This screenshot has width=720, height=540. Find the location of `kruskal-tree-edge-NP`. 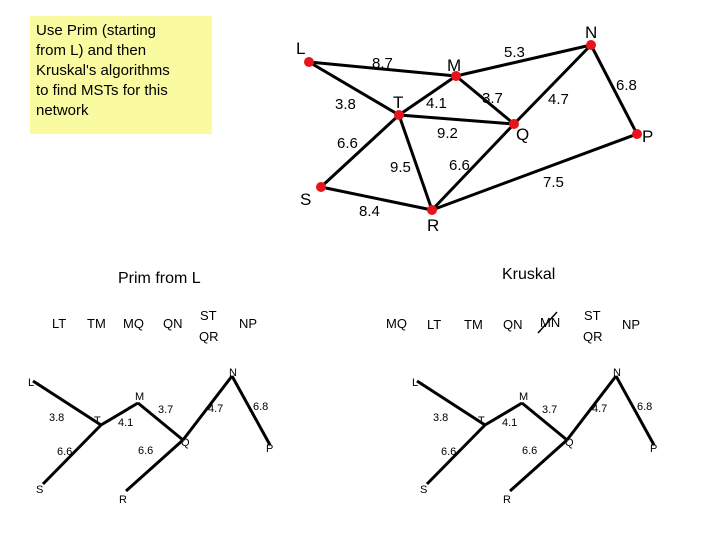

kruskal-tree-edge-NP is located at coordinates (635, 410).